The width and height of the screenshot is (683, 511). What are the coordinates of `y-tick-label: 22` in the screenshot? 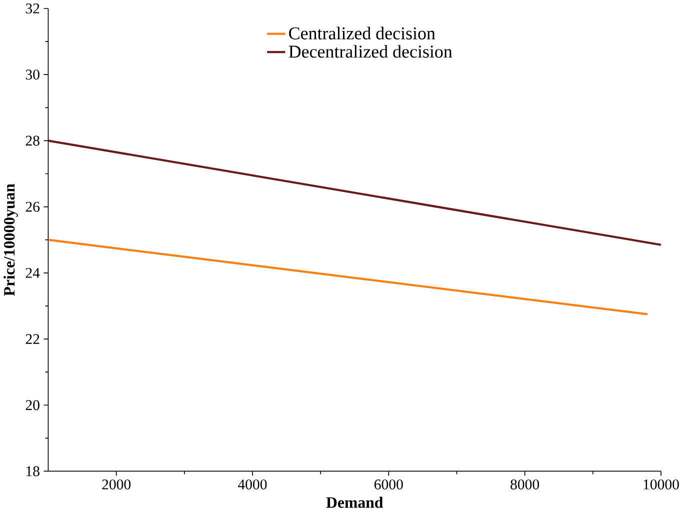 It's located at (33, 339).